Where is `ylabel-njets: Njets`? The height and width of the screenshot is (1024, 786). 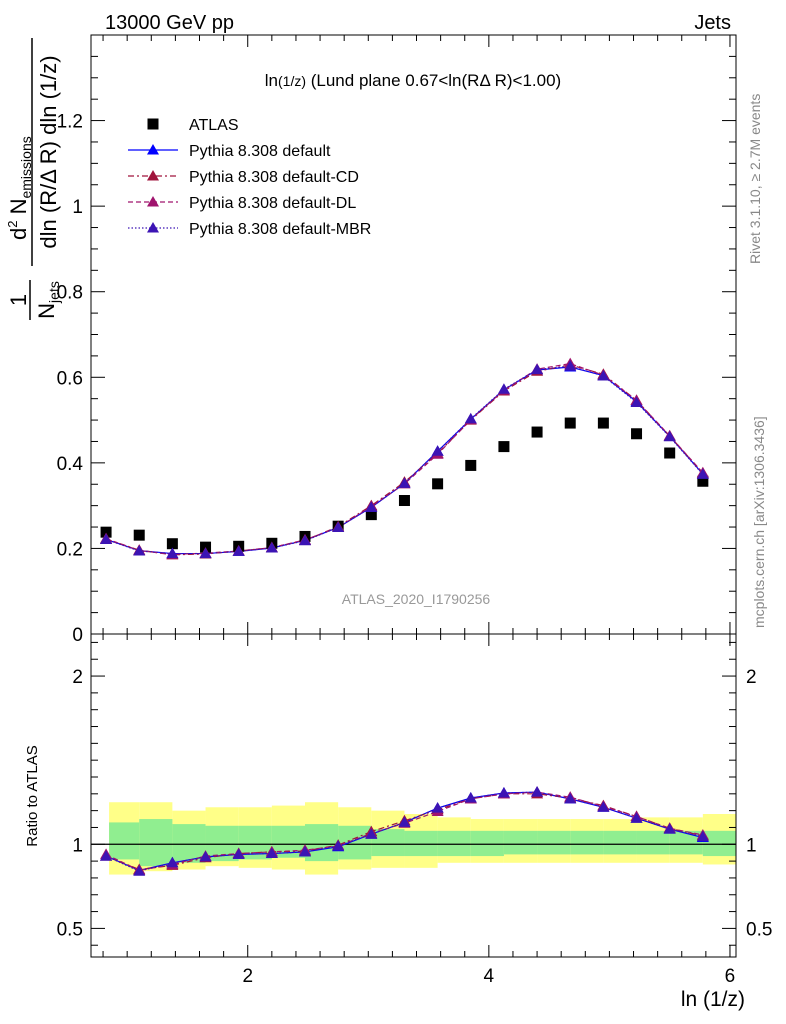 ylabel-njets: Njets is located at coordinates (48, 300).